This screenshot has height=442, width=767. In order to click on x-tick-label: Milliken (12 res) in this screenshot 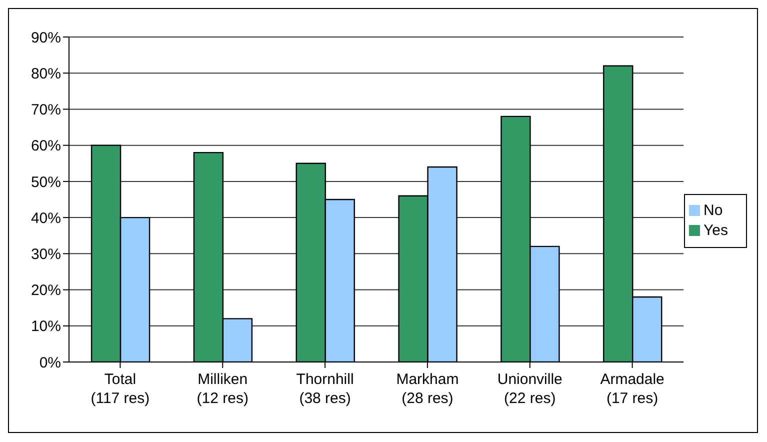, I will do `click(222, 389)`.